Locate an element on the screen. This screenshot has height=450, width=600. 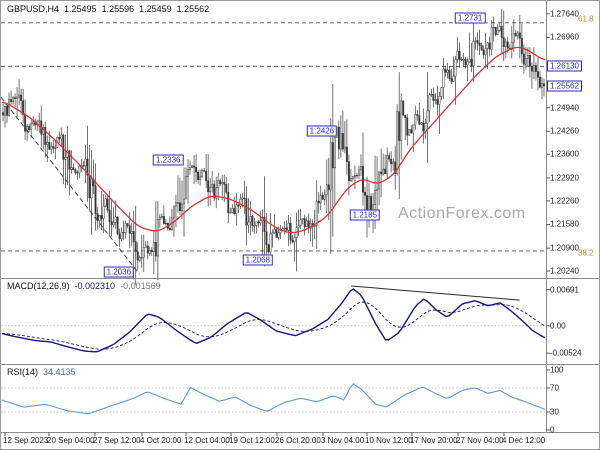
x-axis-label: 12 Oct 04:00 is located at coordinates (207, 440).